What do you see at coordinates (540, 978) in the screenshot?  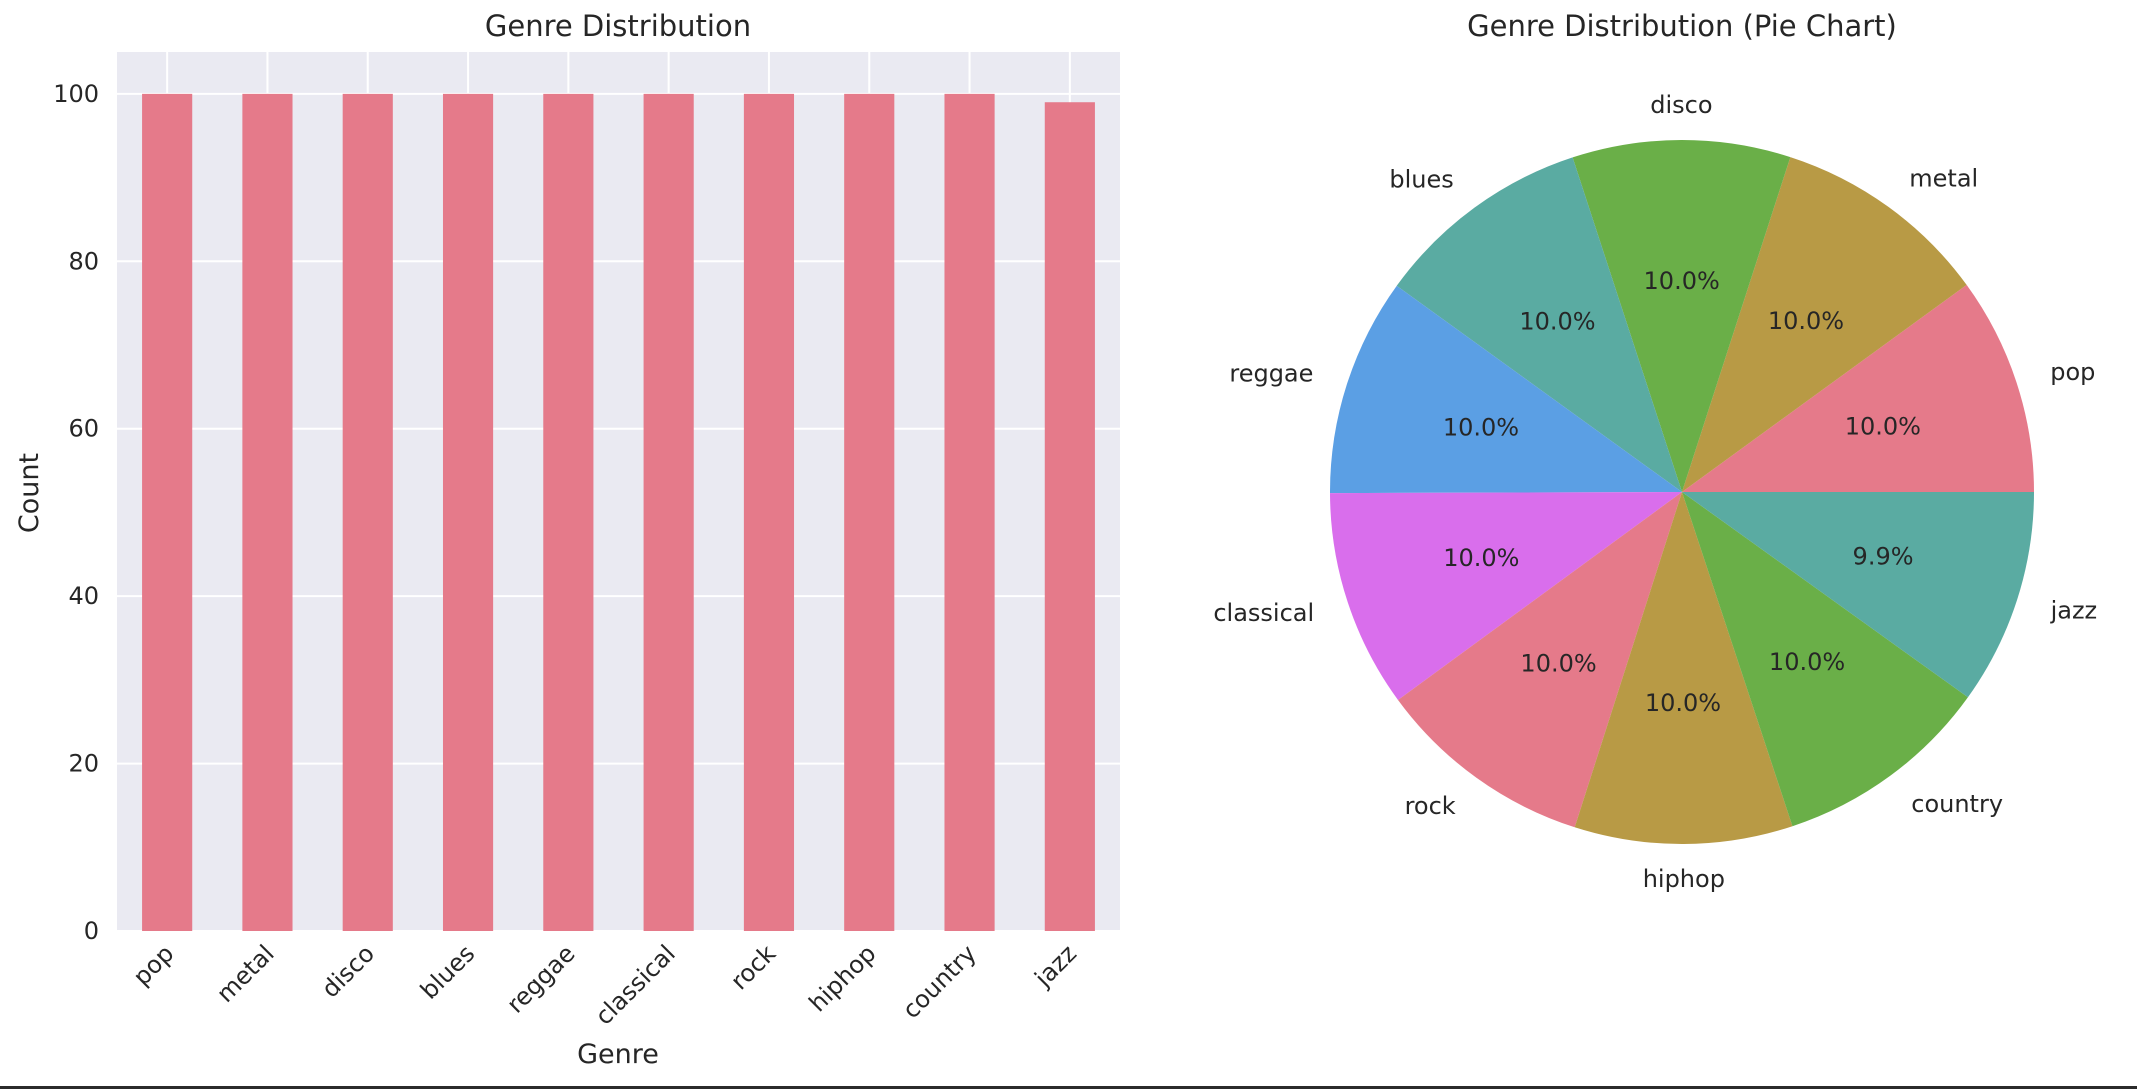 I see `x-tick-label: reggae` at bounding box center [540, 978].